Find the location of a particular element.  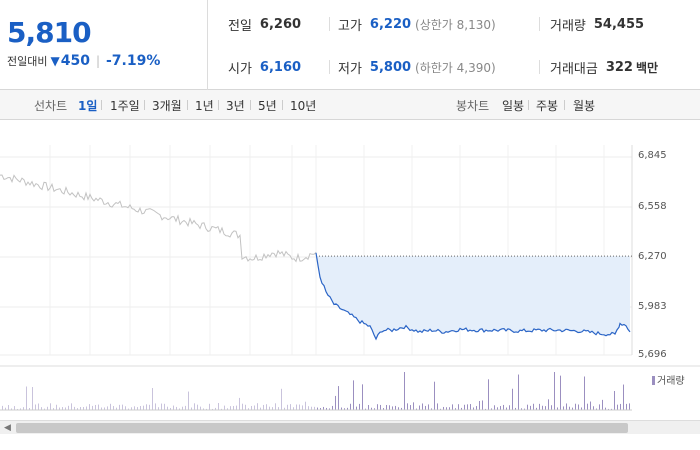

tab-1week: 1주일 is located at coordinates (125, 106).